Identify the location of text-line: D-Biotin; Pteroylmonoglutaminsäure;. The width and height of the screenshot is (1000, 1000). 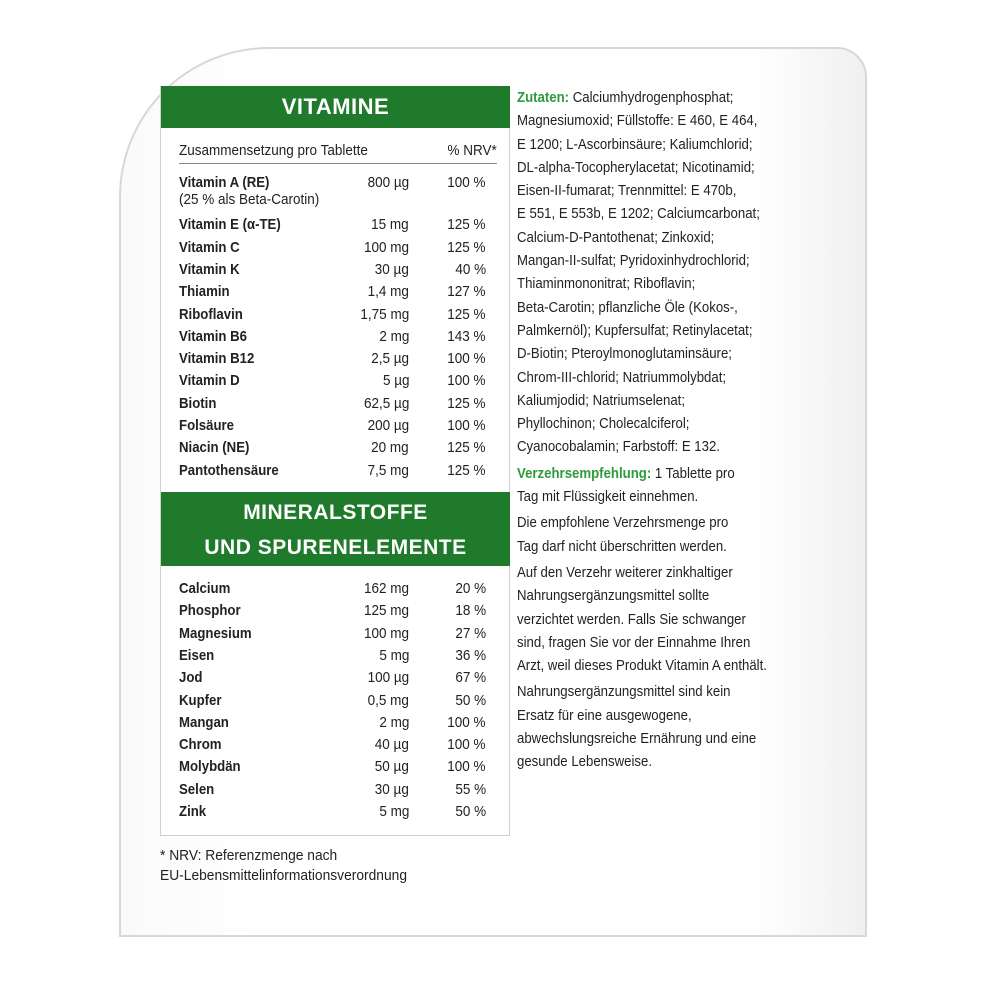
(666, 353).